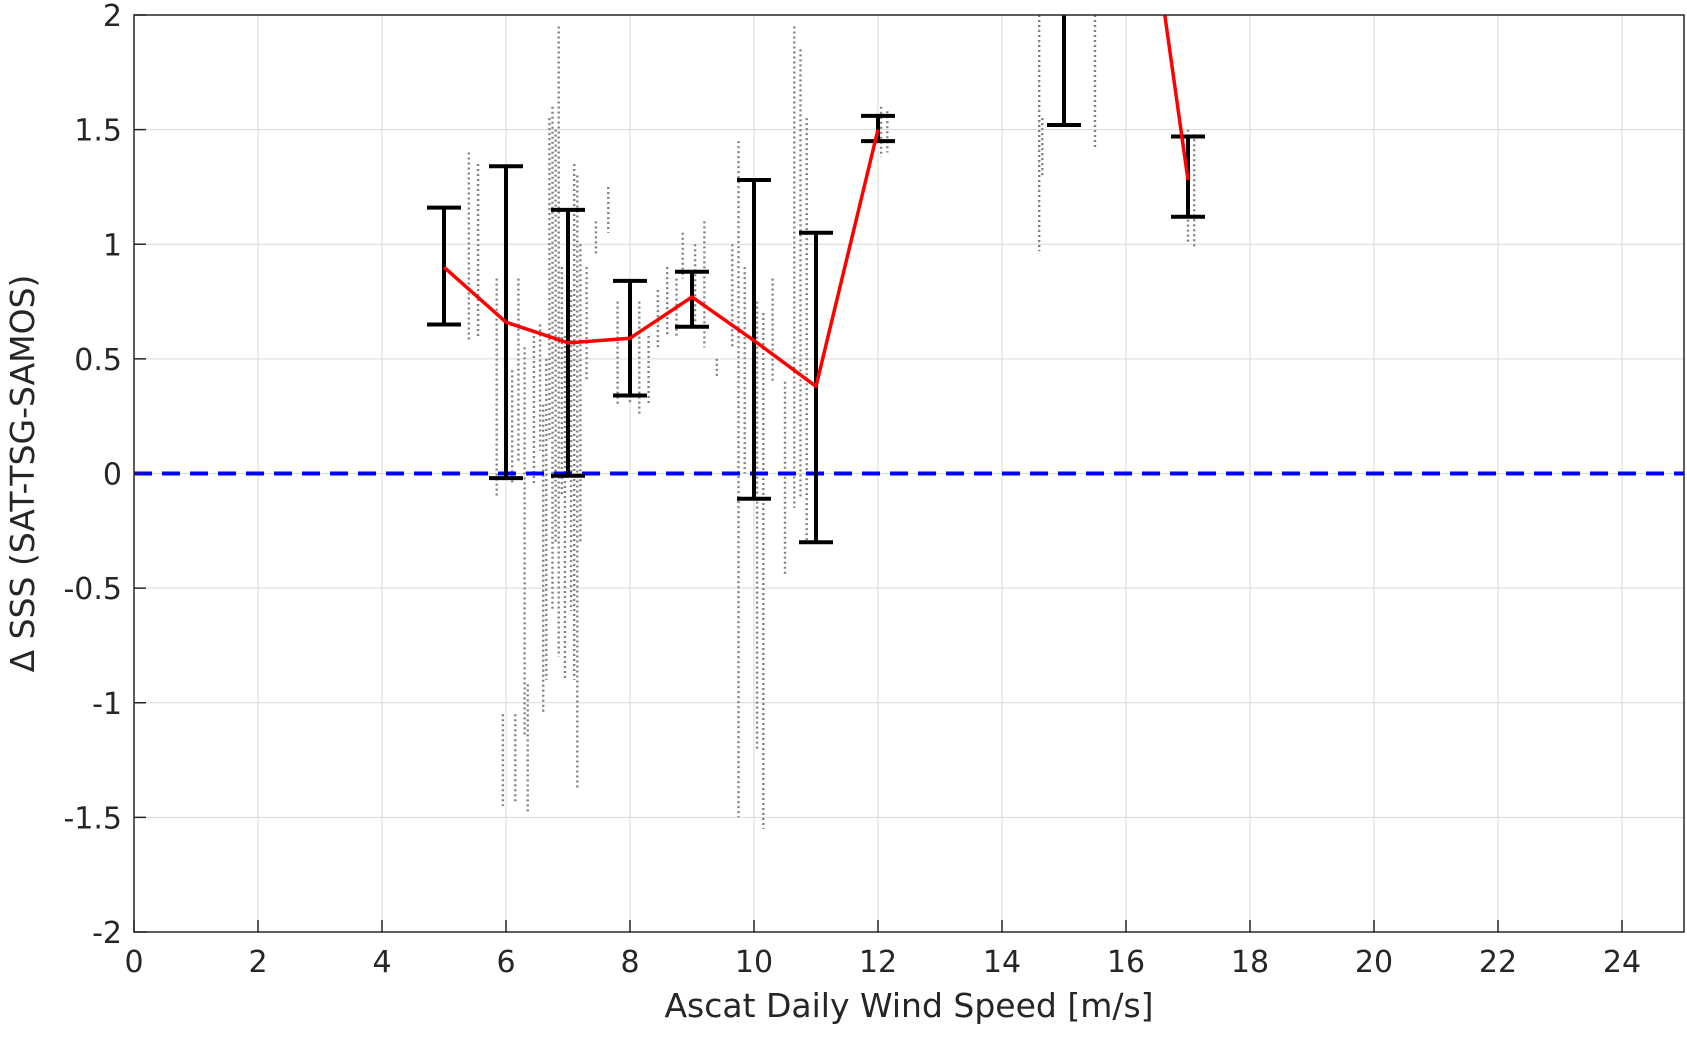 The height and width of the screenshot is (1039, 1687). I want to click on y-axis-ticks: -2 -1.5 -1 -0.5 0 0.5 1 1.5 2, so click(104, 475).